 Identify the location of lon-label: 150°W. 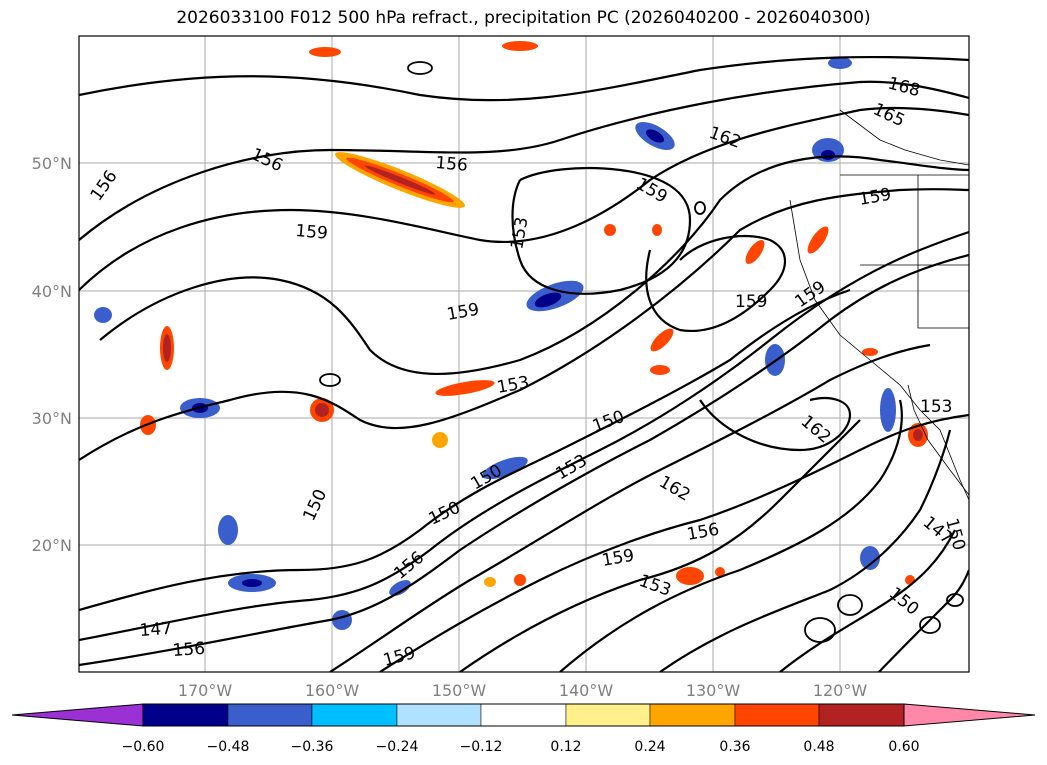
(459, 690).